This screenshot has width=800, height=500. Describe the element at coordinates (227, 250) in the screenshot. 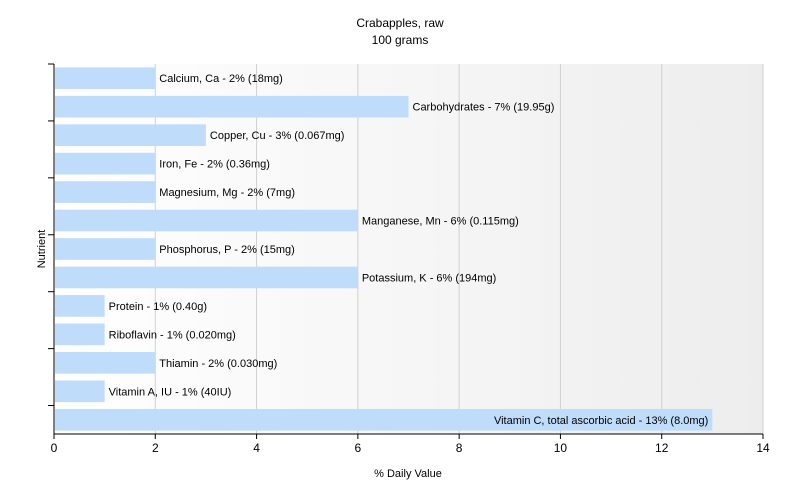

I see `bar-label: Phosphorus, P - 2% (15mg)` at that location.